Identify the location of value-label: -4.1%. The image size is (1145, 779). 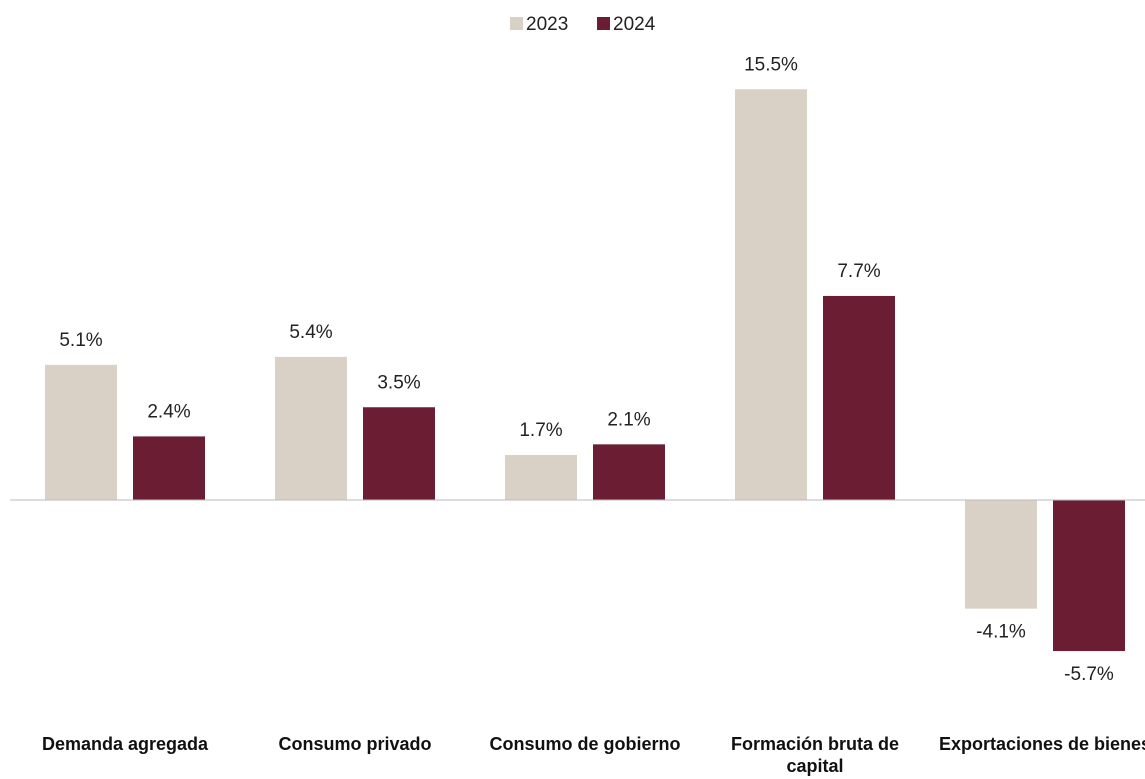
(1001, 632).